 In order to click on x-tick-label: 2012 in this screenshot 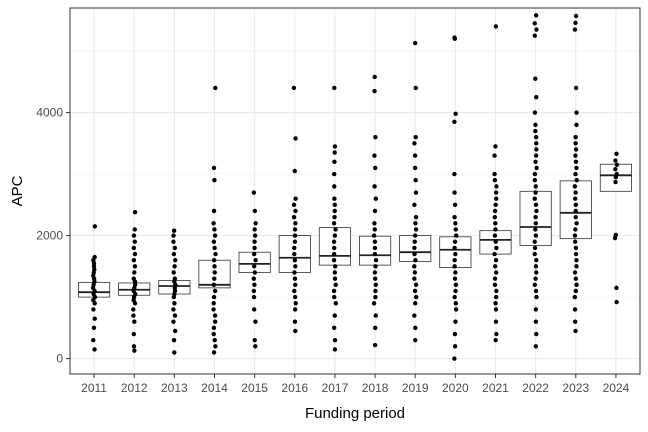, I will do `click(134, 388)`.